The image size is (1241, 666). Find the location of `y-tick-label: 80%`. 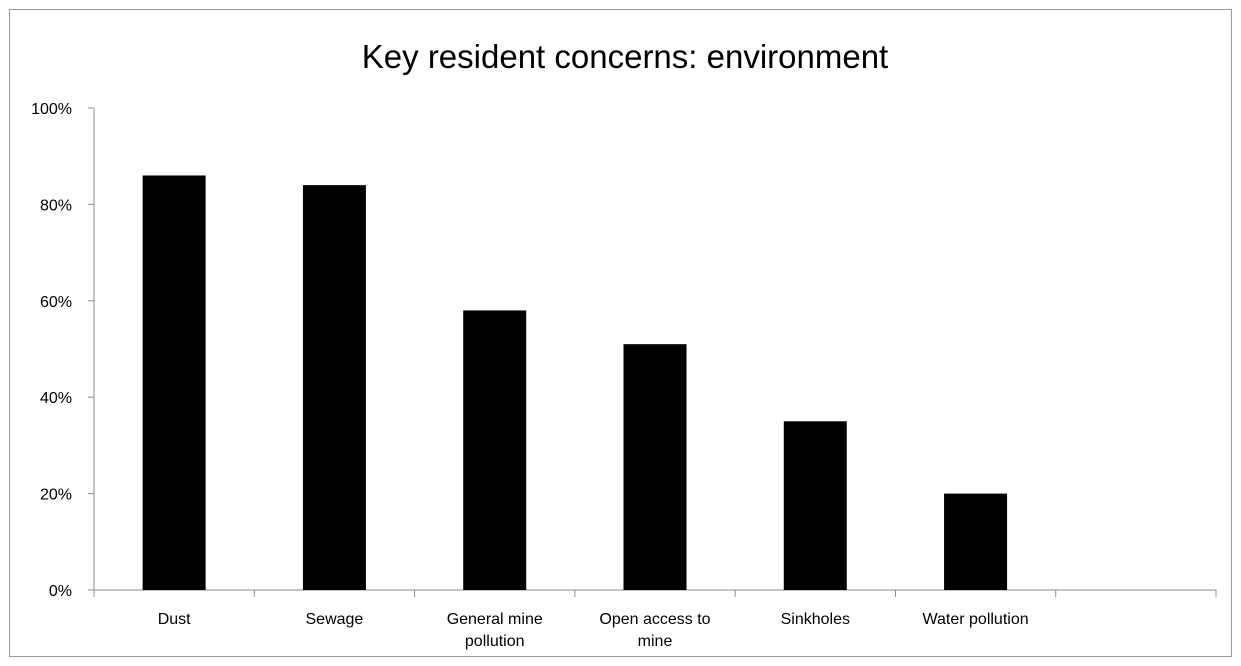

y-tick-label: 80% is located at coordinates (56, 205).